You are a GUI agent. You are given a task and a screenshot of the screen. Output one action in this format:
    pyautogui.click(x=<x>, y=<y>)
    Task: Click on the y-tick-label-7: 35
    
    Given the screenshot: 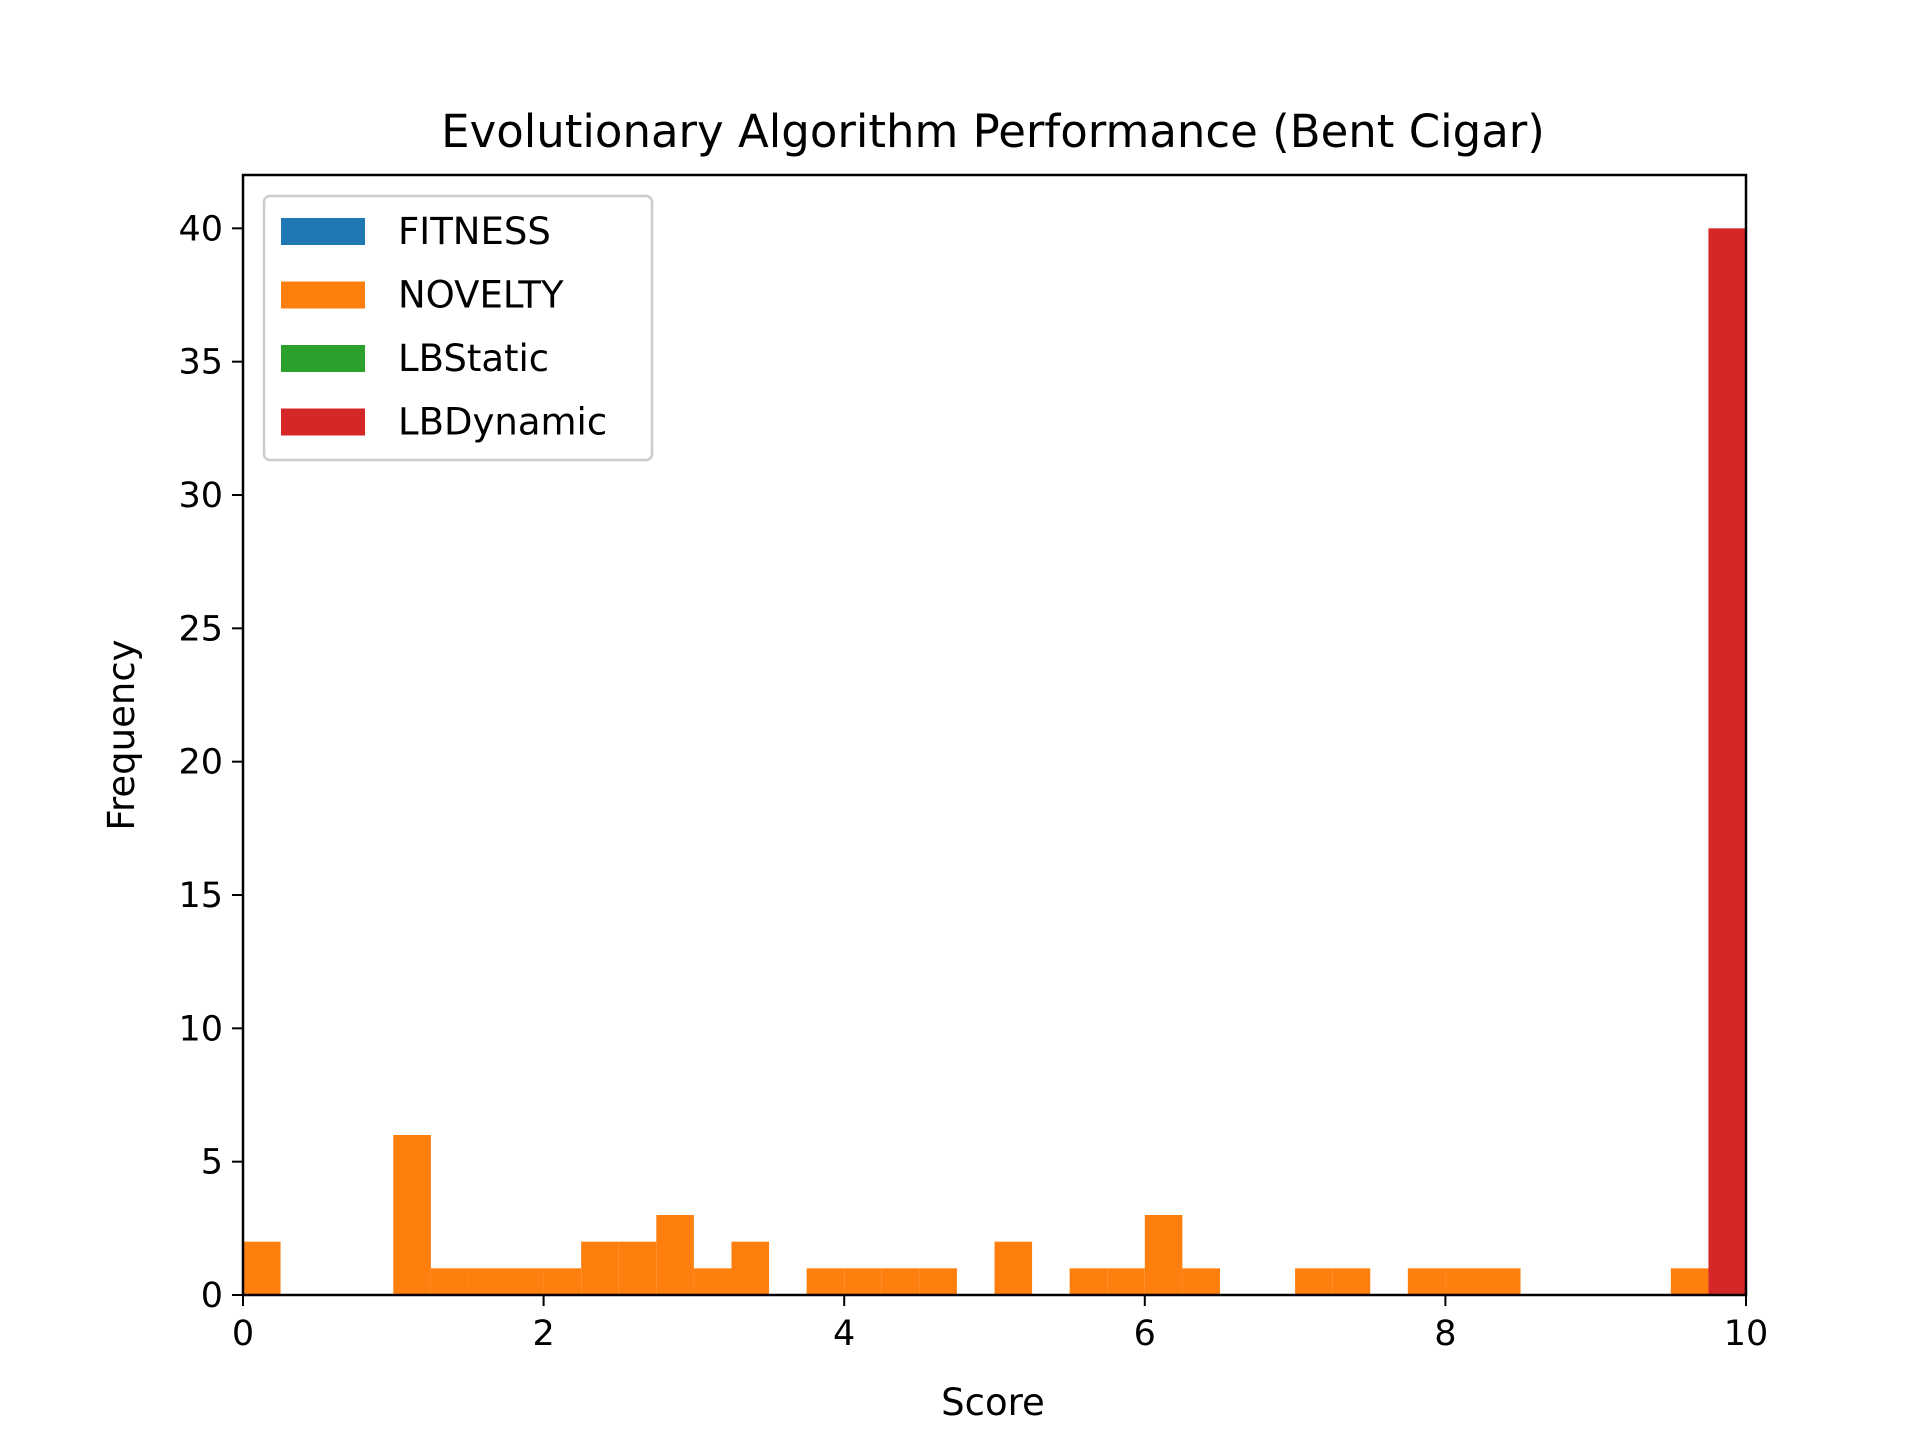 What is the action you would take?
    pyautogui.click(x=200, y=363)
    